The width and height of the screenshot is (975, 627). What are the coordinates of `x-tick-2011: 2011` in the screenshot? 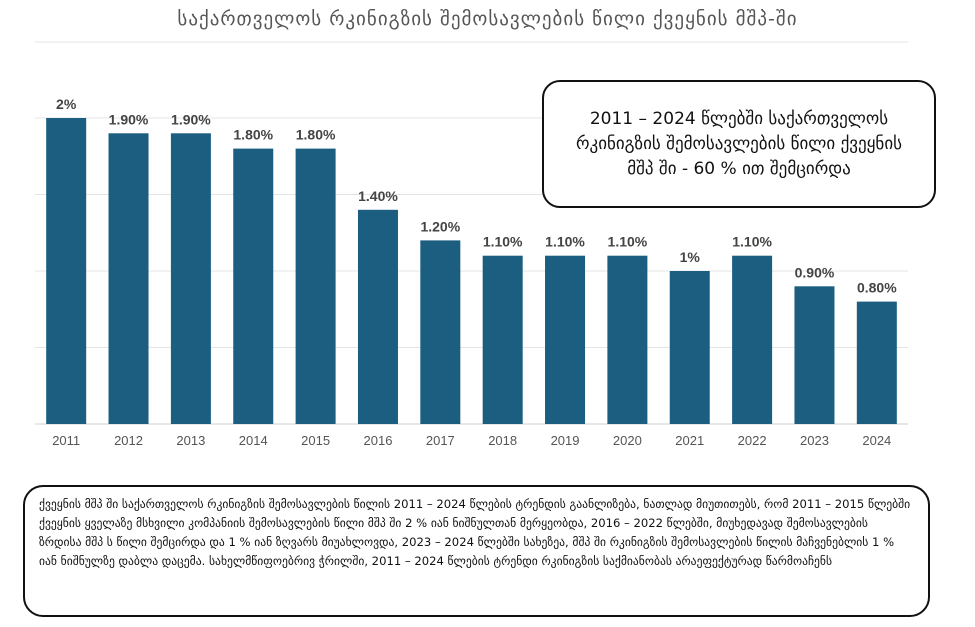 It's located at (66, 440).